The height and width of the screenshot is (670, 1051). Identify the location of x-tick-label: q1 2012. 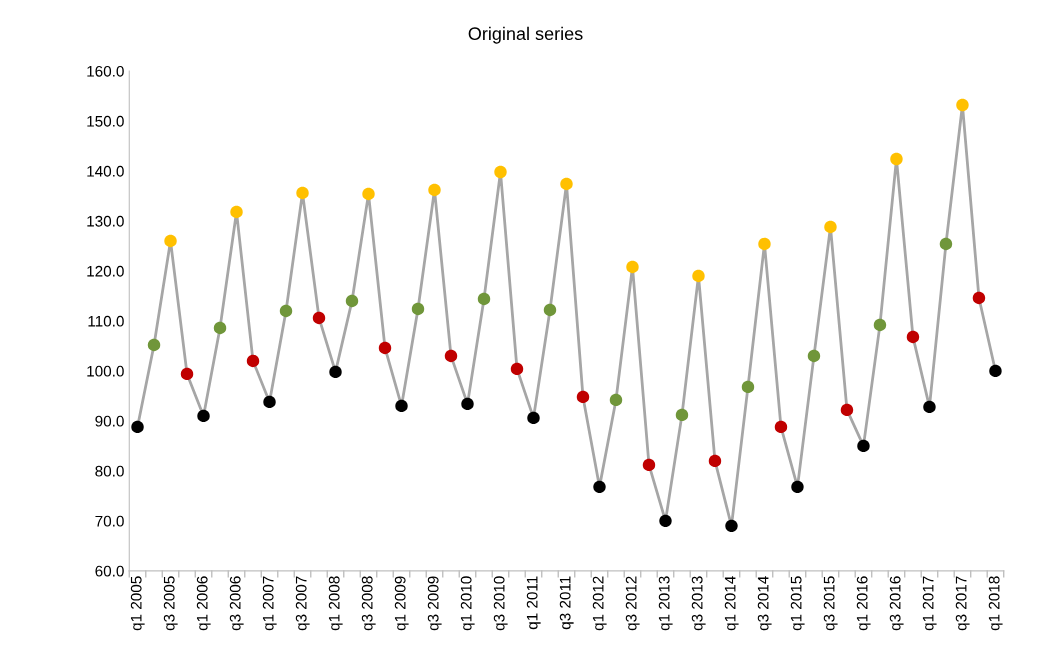
(599, 603).